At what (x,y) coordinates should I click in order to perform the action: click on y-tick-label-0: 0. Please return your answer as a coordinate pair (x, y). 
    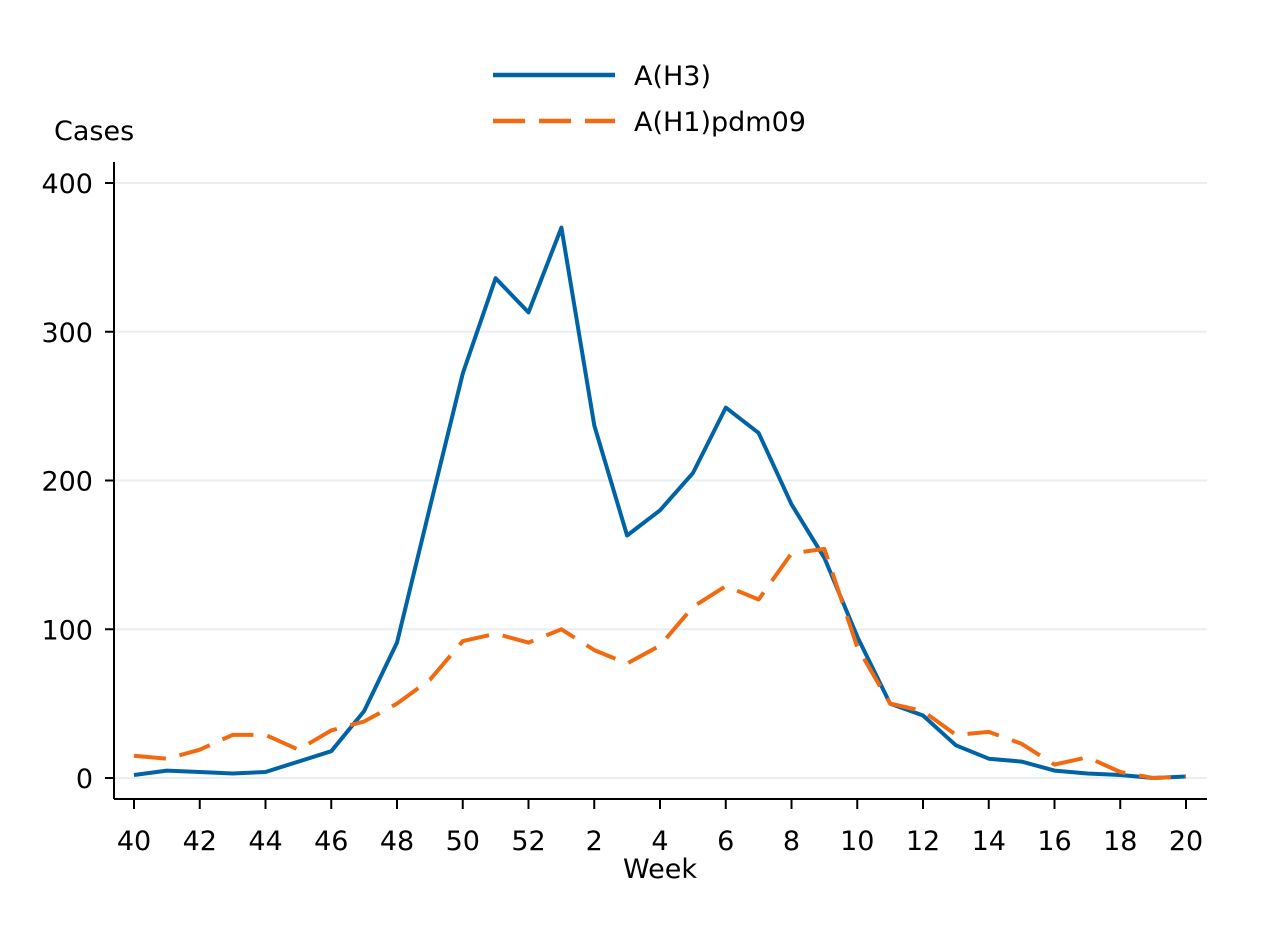
    Looking at the image, I should click on (84, 779).